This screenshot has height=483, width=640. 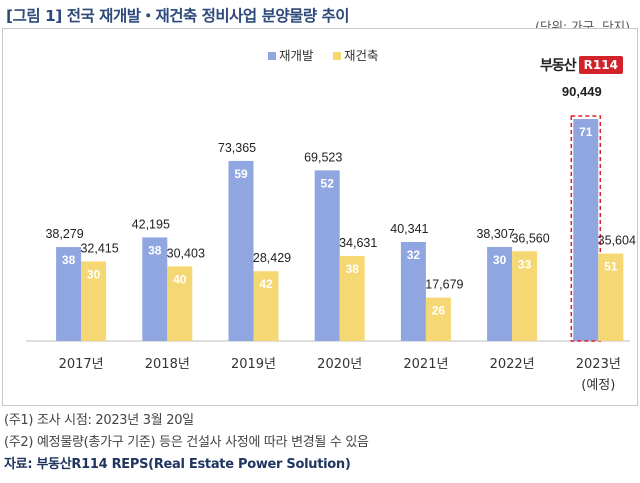 What do you see at coordinates (64, 234) in the screenshot?
I see `data-label: 38,279` at bounding box center [64, 234].